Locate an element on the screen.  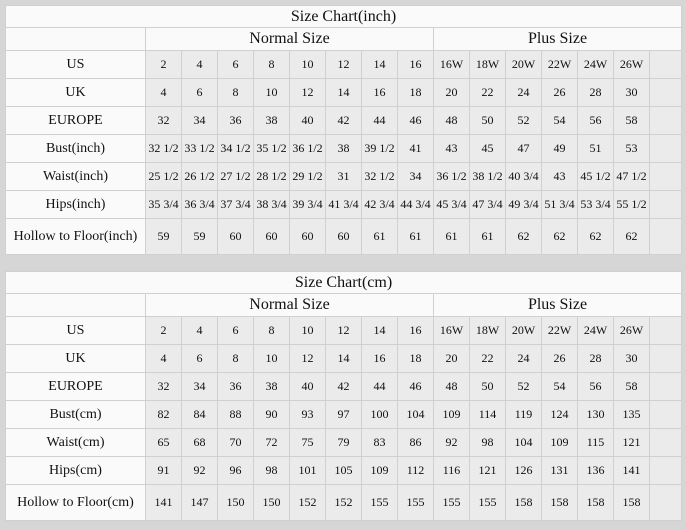
size-cell: 32 1/2 is located at coordinates (163, 148).